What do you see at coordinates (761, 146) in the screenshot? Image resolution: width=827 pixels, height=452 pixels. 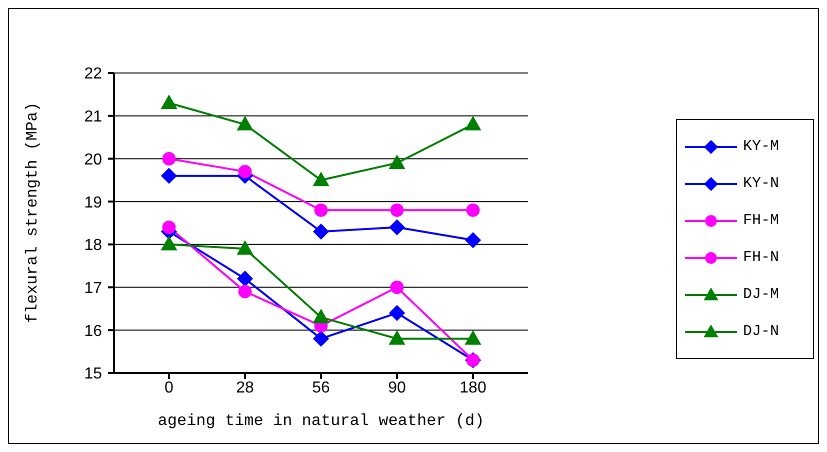 I see `legend-label: KY-M` at bounding box center [761, 146].